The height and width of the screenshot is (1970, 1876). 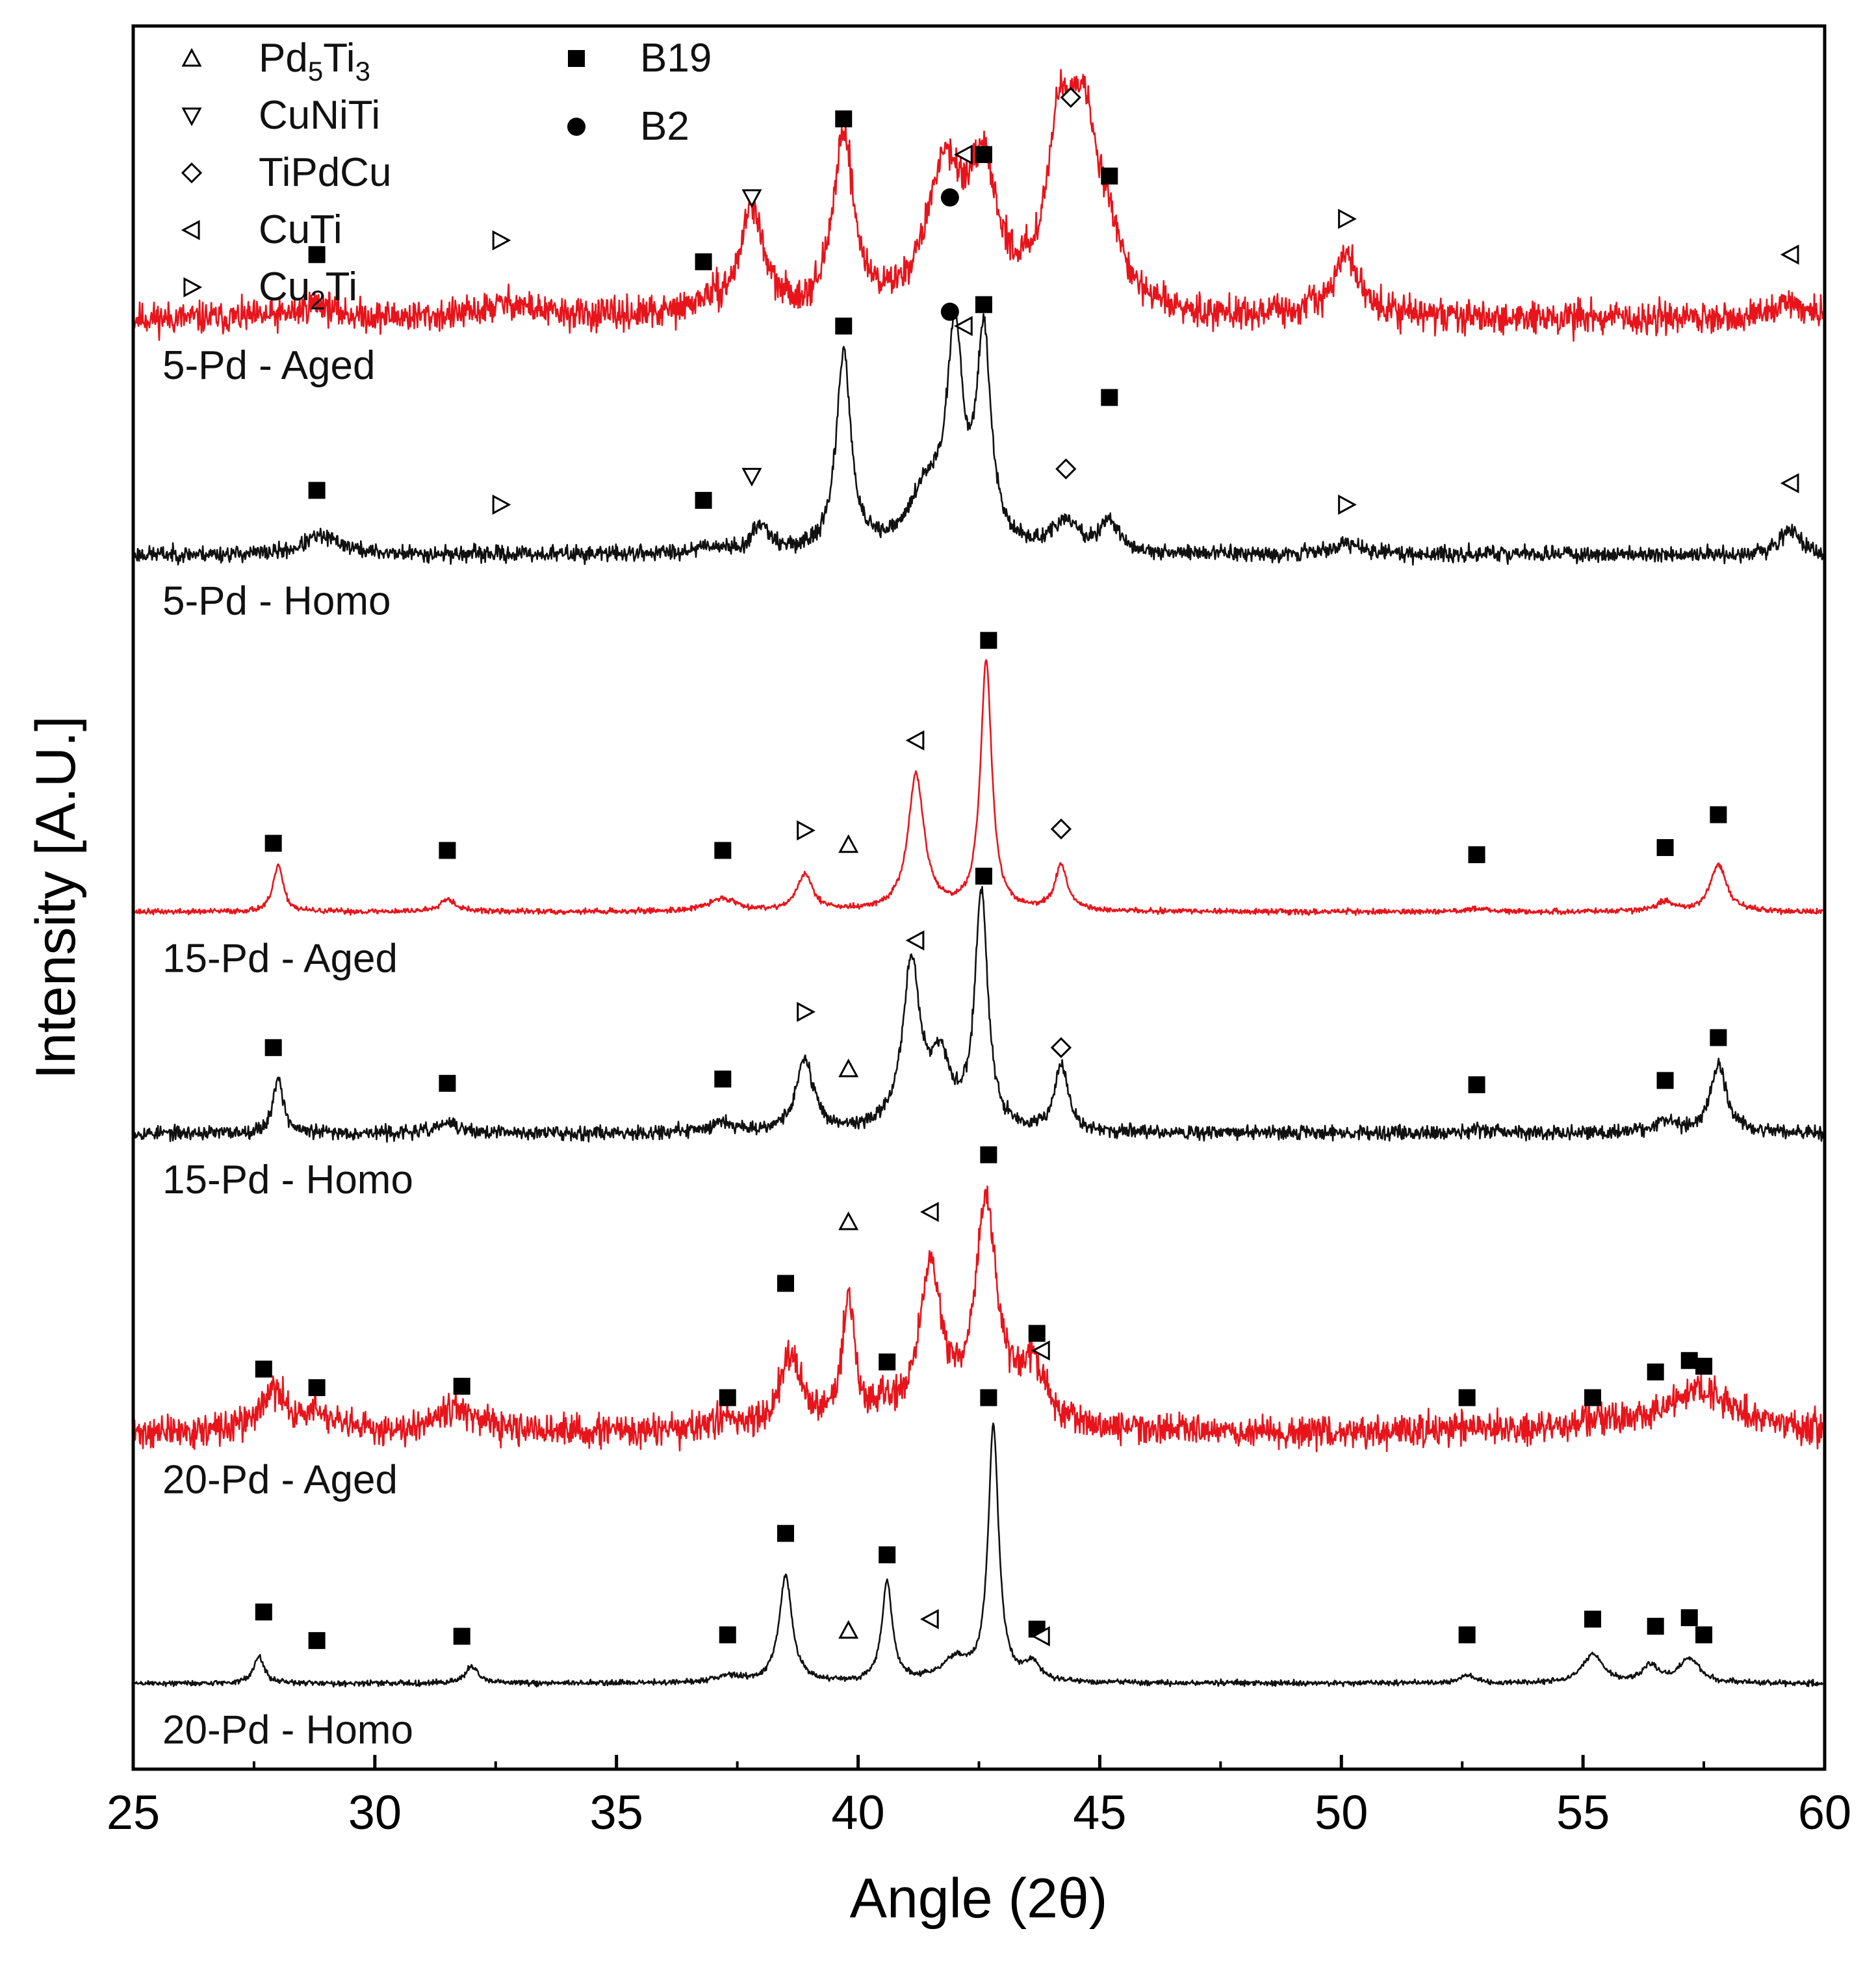 I want to click on legend-sub1-0: 5, so click(x=315, y=71).